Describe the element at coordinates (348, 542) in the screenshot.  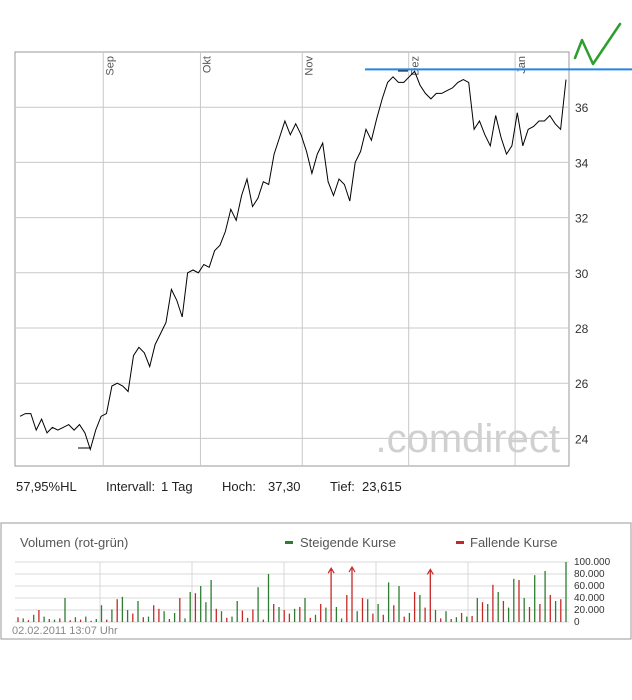
I see `legend-up-label: Steigende Kurse` at that location.